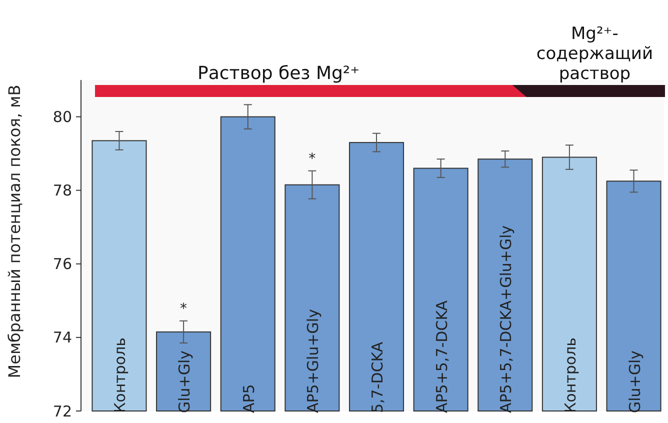 The image size is (668, 423). Describe the element at coordinates (62, 337) in the screenshot. I see `y-tick-label: 74` at that location.